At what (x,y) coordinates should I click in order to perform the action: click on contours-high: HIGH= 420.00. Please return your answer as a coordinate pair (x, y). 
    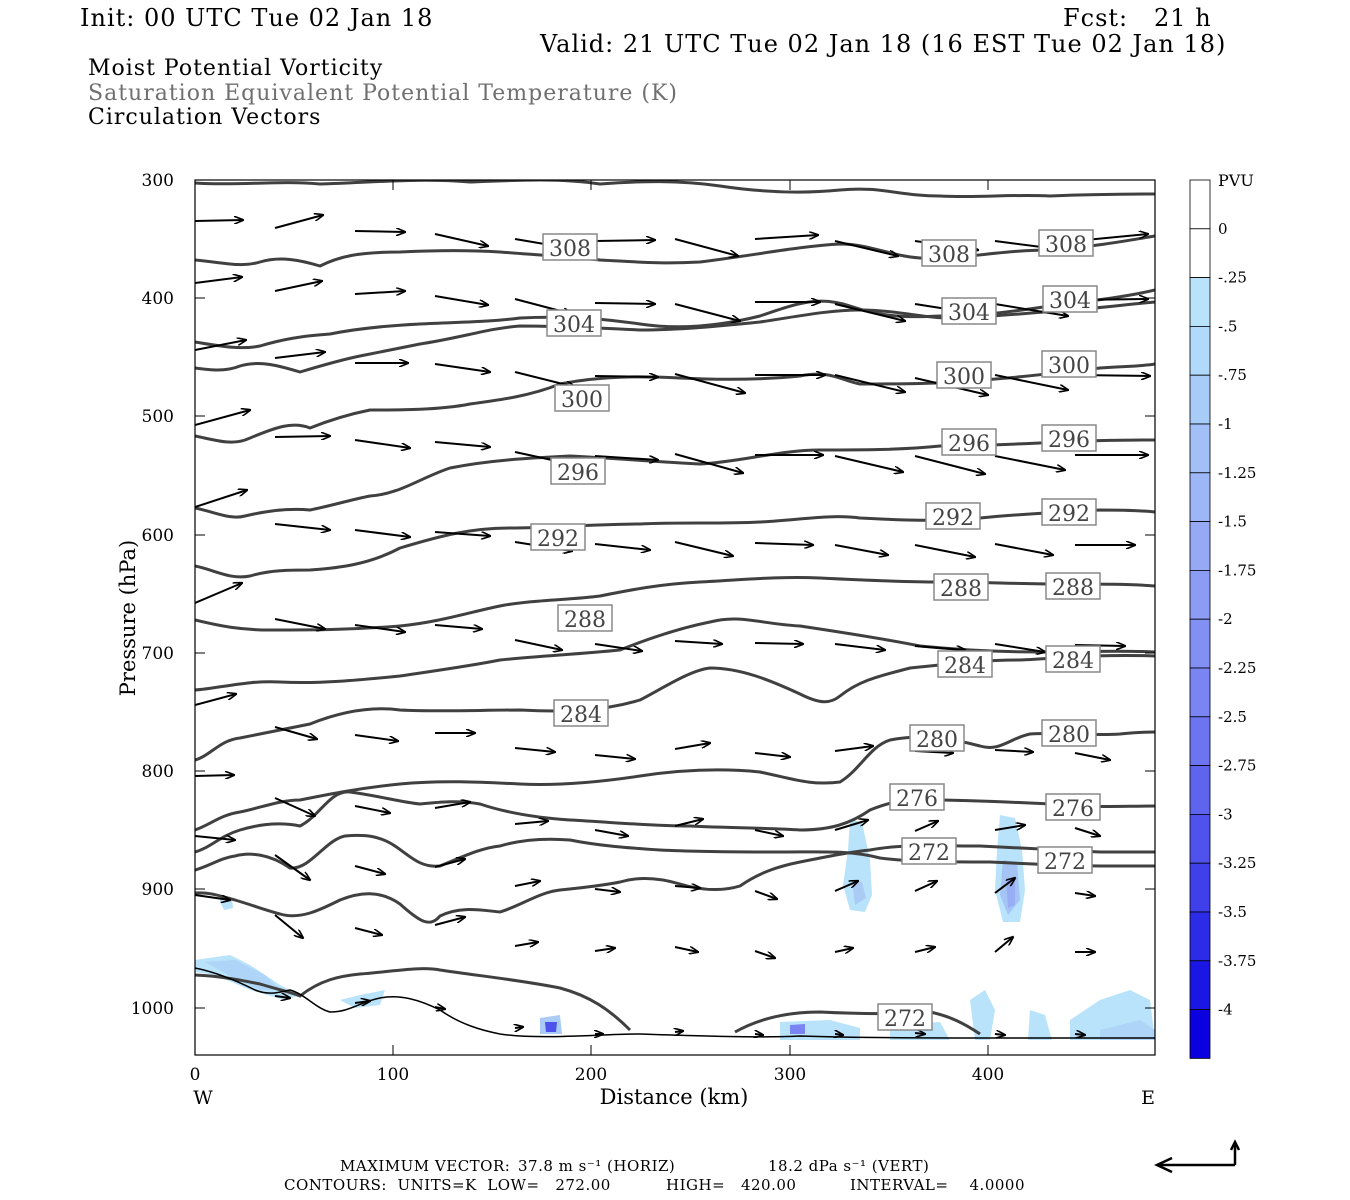
    Looking at the image, I should click on (731, 1185).